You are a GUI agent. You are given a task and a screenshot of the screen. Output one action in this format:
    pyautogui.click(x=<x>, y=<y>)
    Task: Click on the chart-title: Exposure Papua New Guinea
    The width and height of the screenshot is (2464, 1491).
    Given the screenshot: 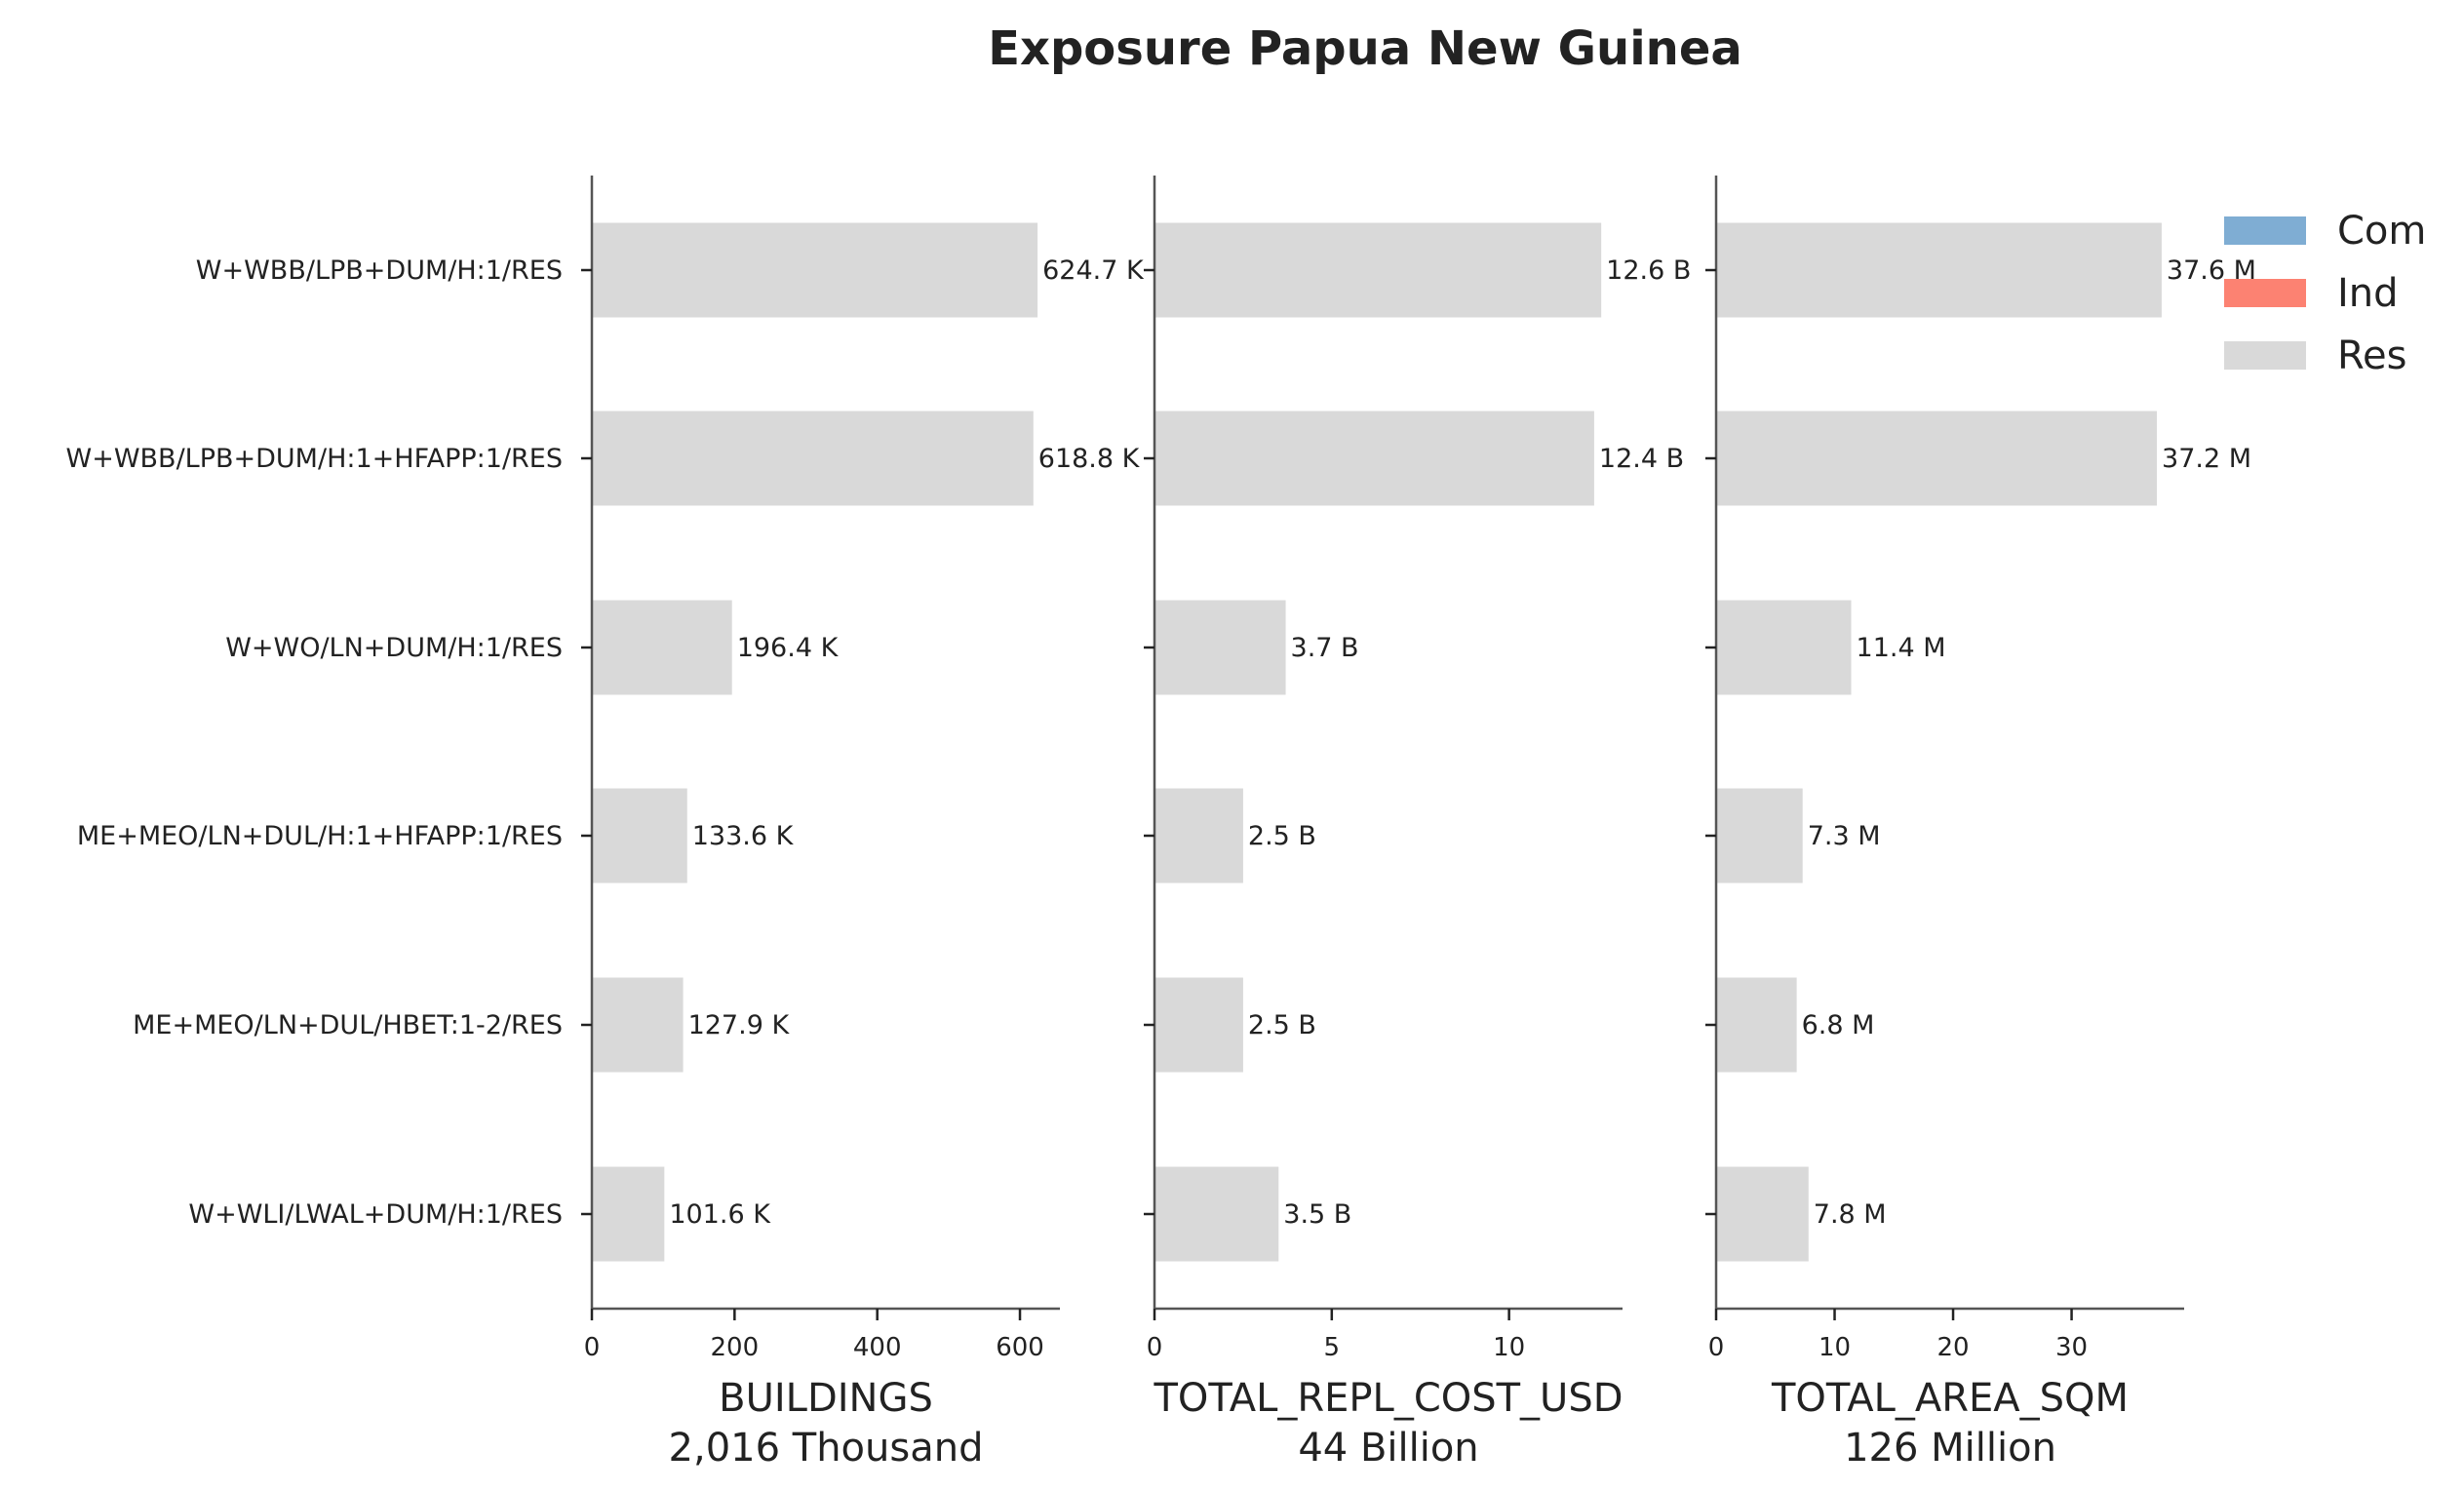 What is the action you would take?
    pyautogui.click(x=1365, y=48)
    